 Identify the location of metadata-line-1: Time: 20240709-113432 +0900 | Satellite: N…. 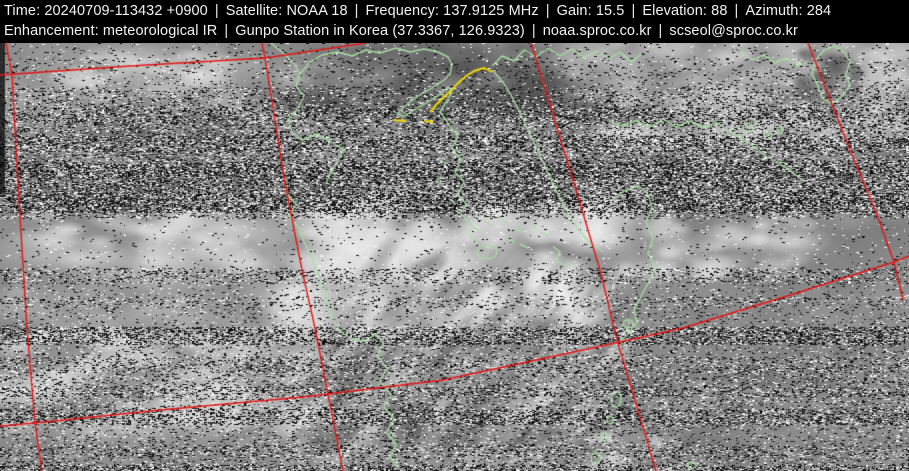
(454, 10).